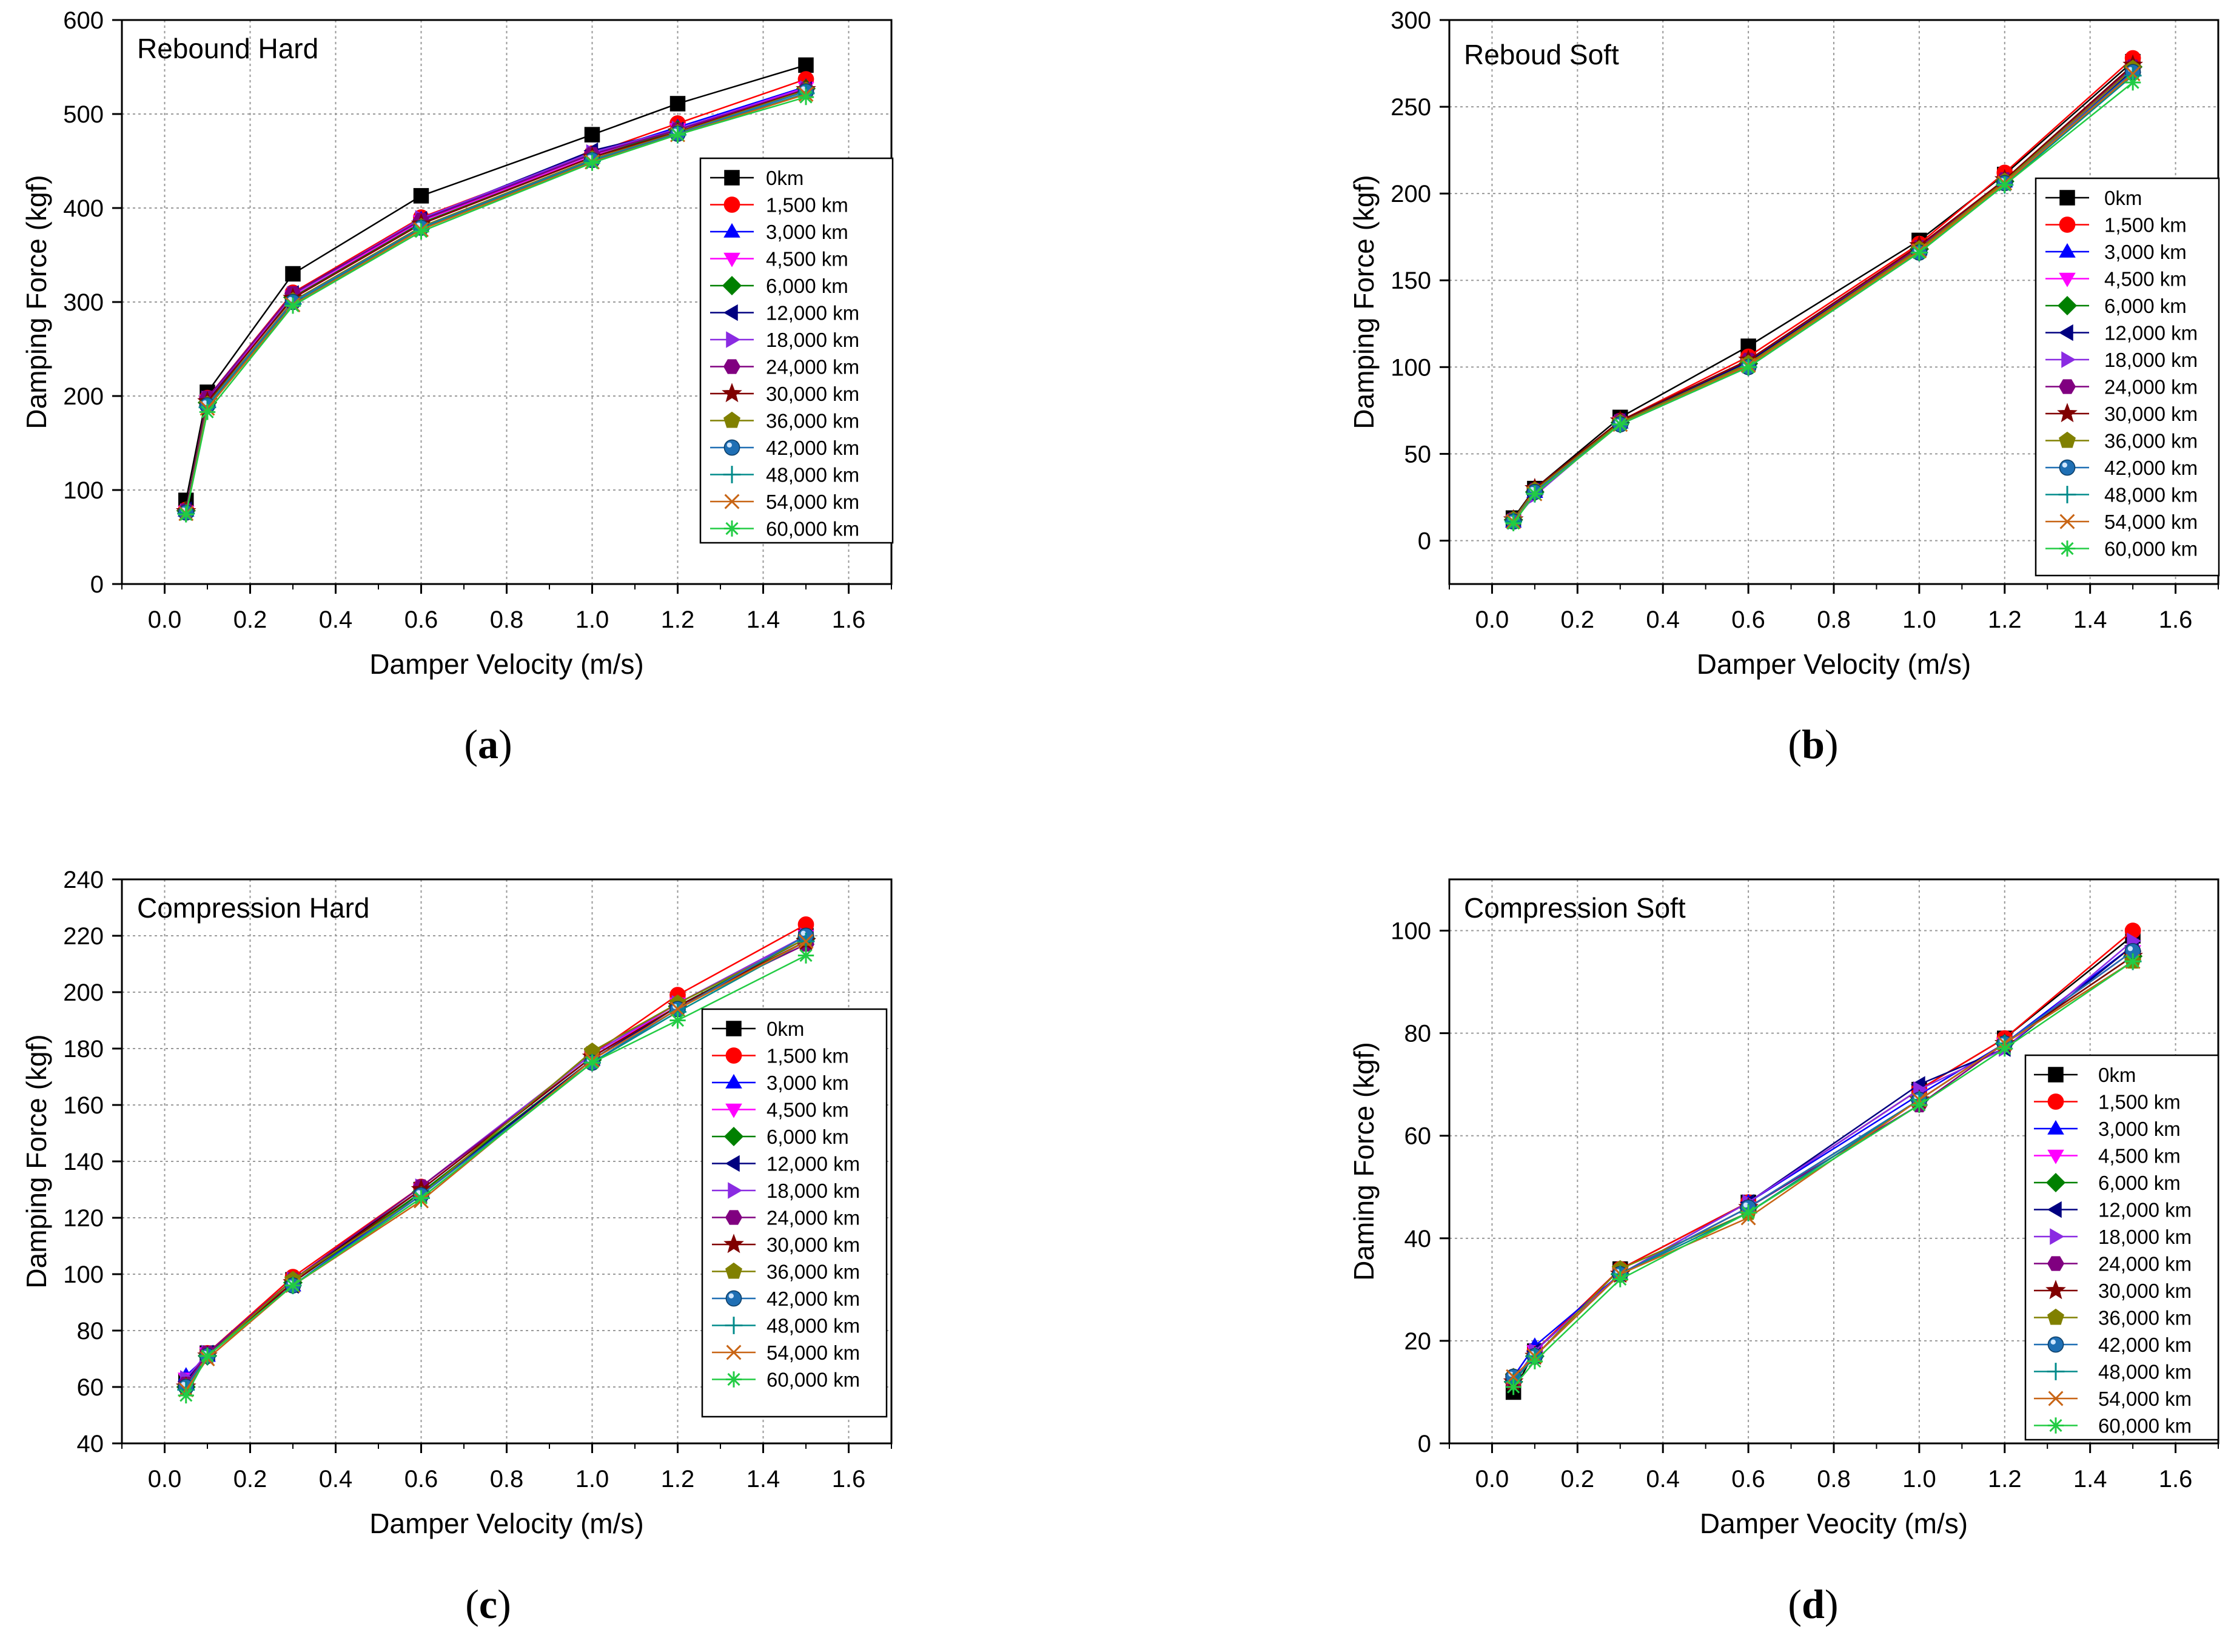 The height and width of the screenshot is (1652, 2231). What do you see at coordinates (2139, 1156) in the screenshot?
I see `legend-label: 4,500 km` at bounding box center [2139, 1156].